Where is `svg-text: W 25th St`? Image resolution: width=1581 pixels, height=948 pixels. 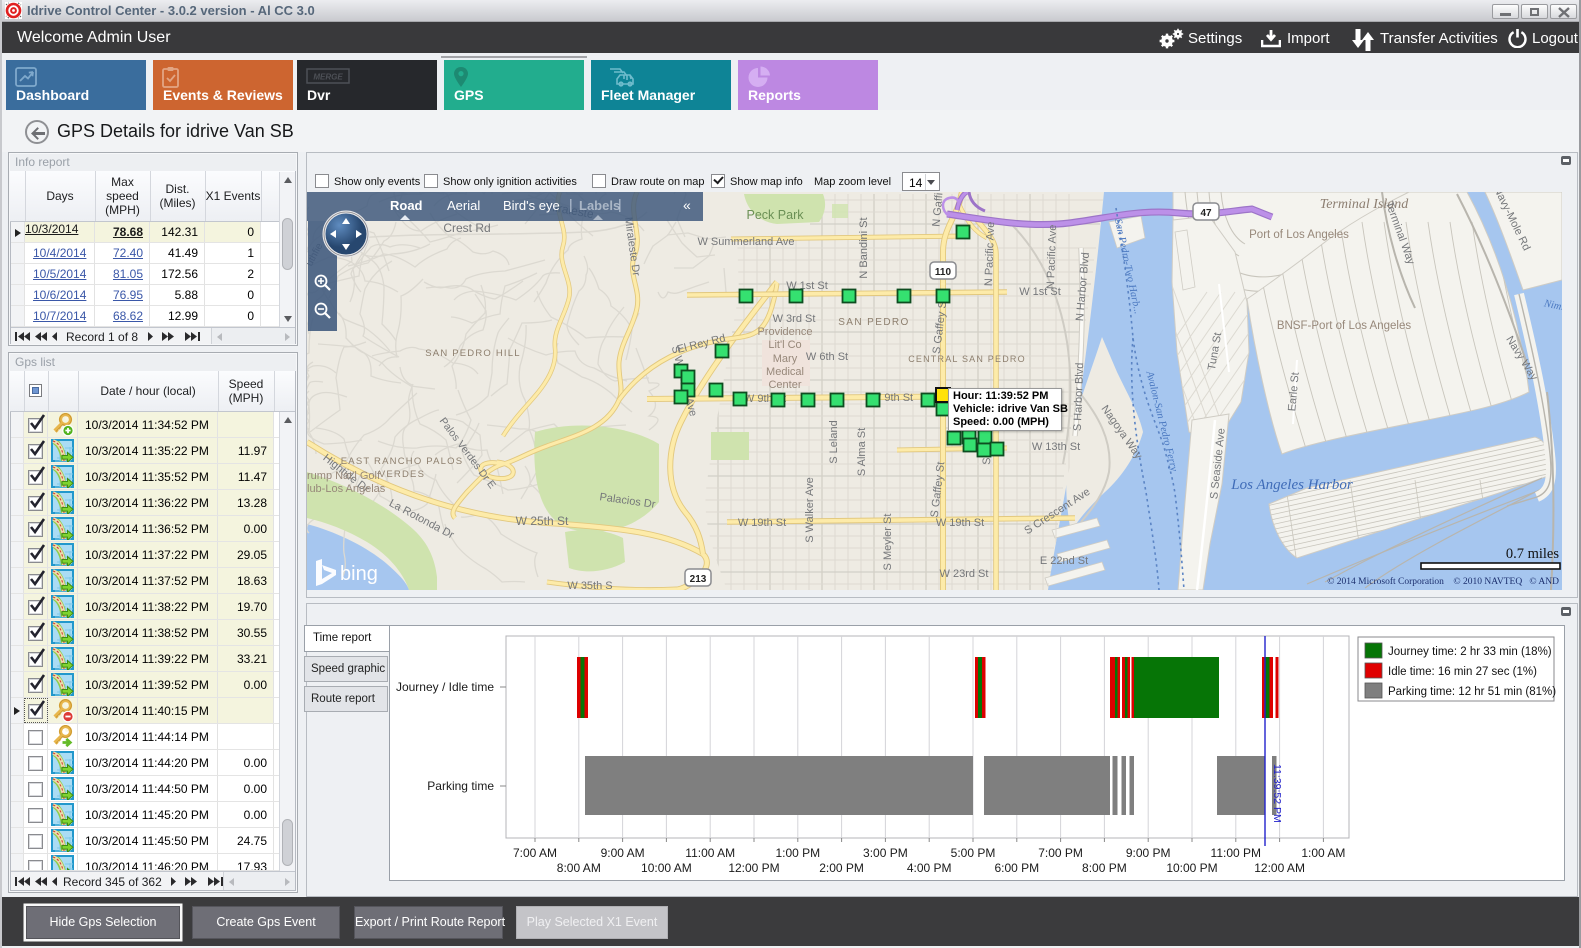
svg-text: W 25th St is located at coordinates (542, 521).